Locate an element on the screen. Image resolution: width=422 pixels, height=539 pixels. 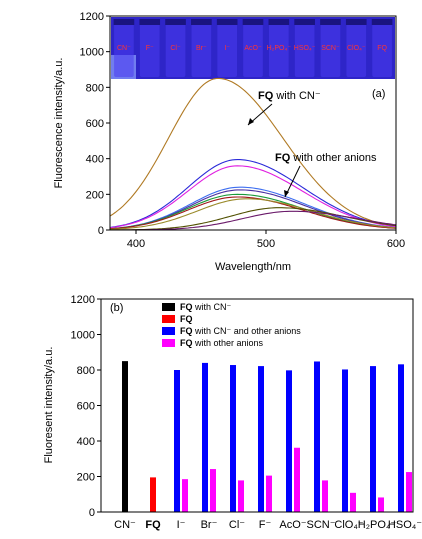
annotation-cn-arrowhead is located at coordinates (251, 121).